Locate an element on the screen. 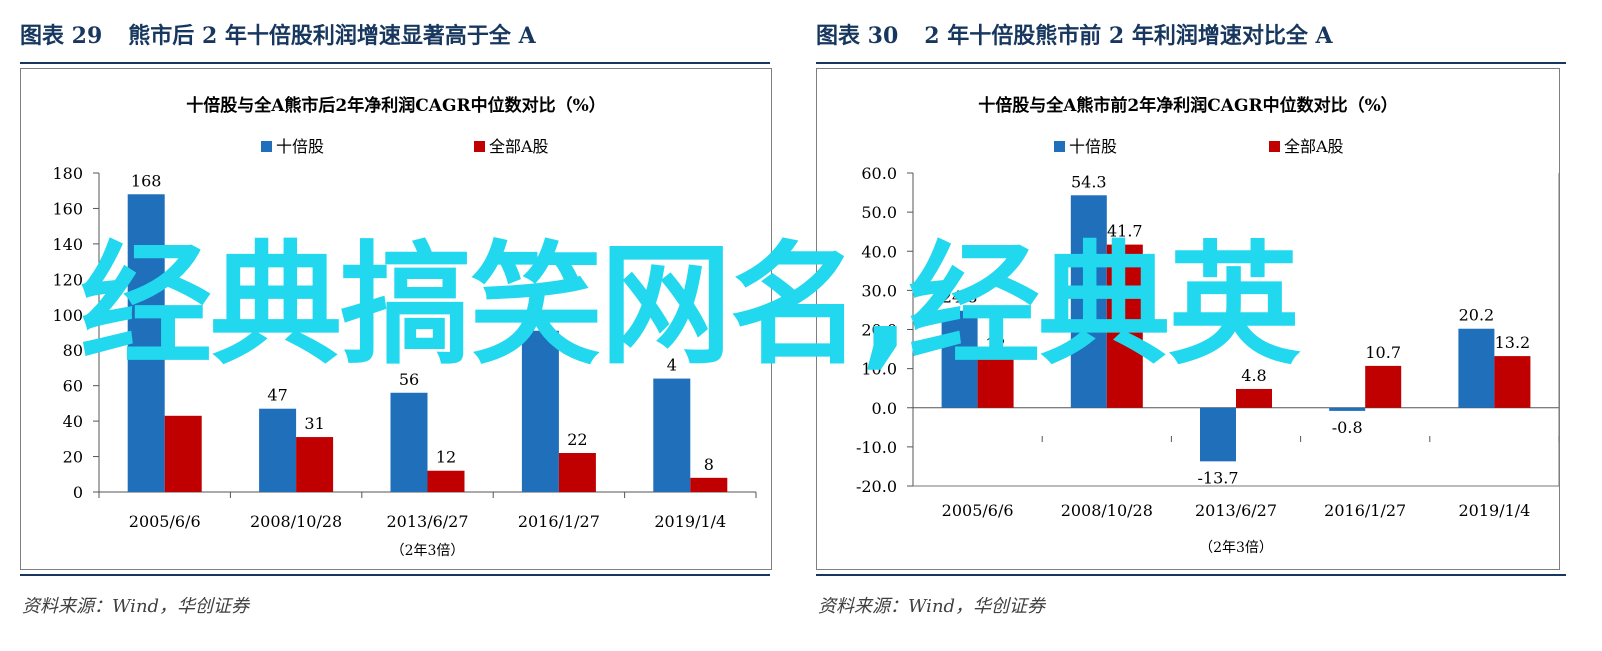 The image size is (1602, 651). chart-title: 十倍股与全A熊市后2年净利润CAGR中位数对比（%） is located at coordinates (396, 105).